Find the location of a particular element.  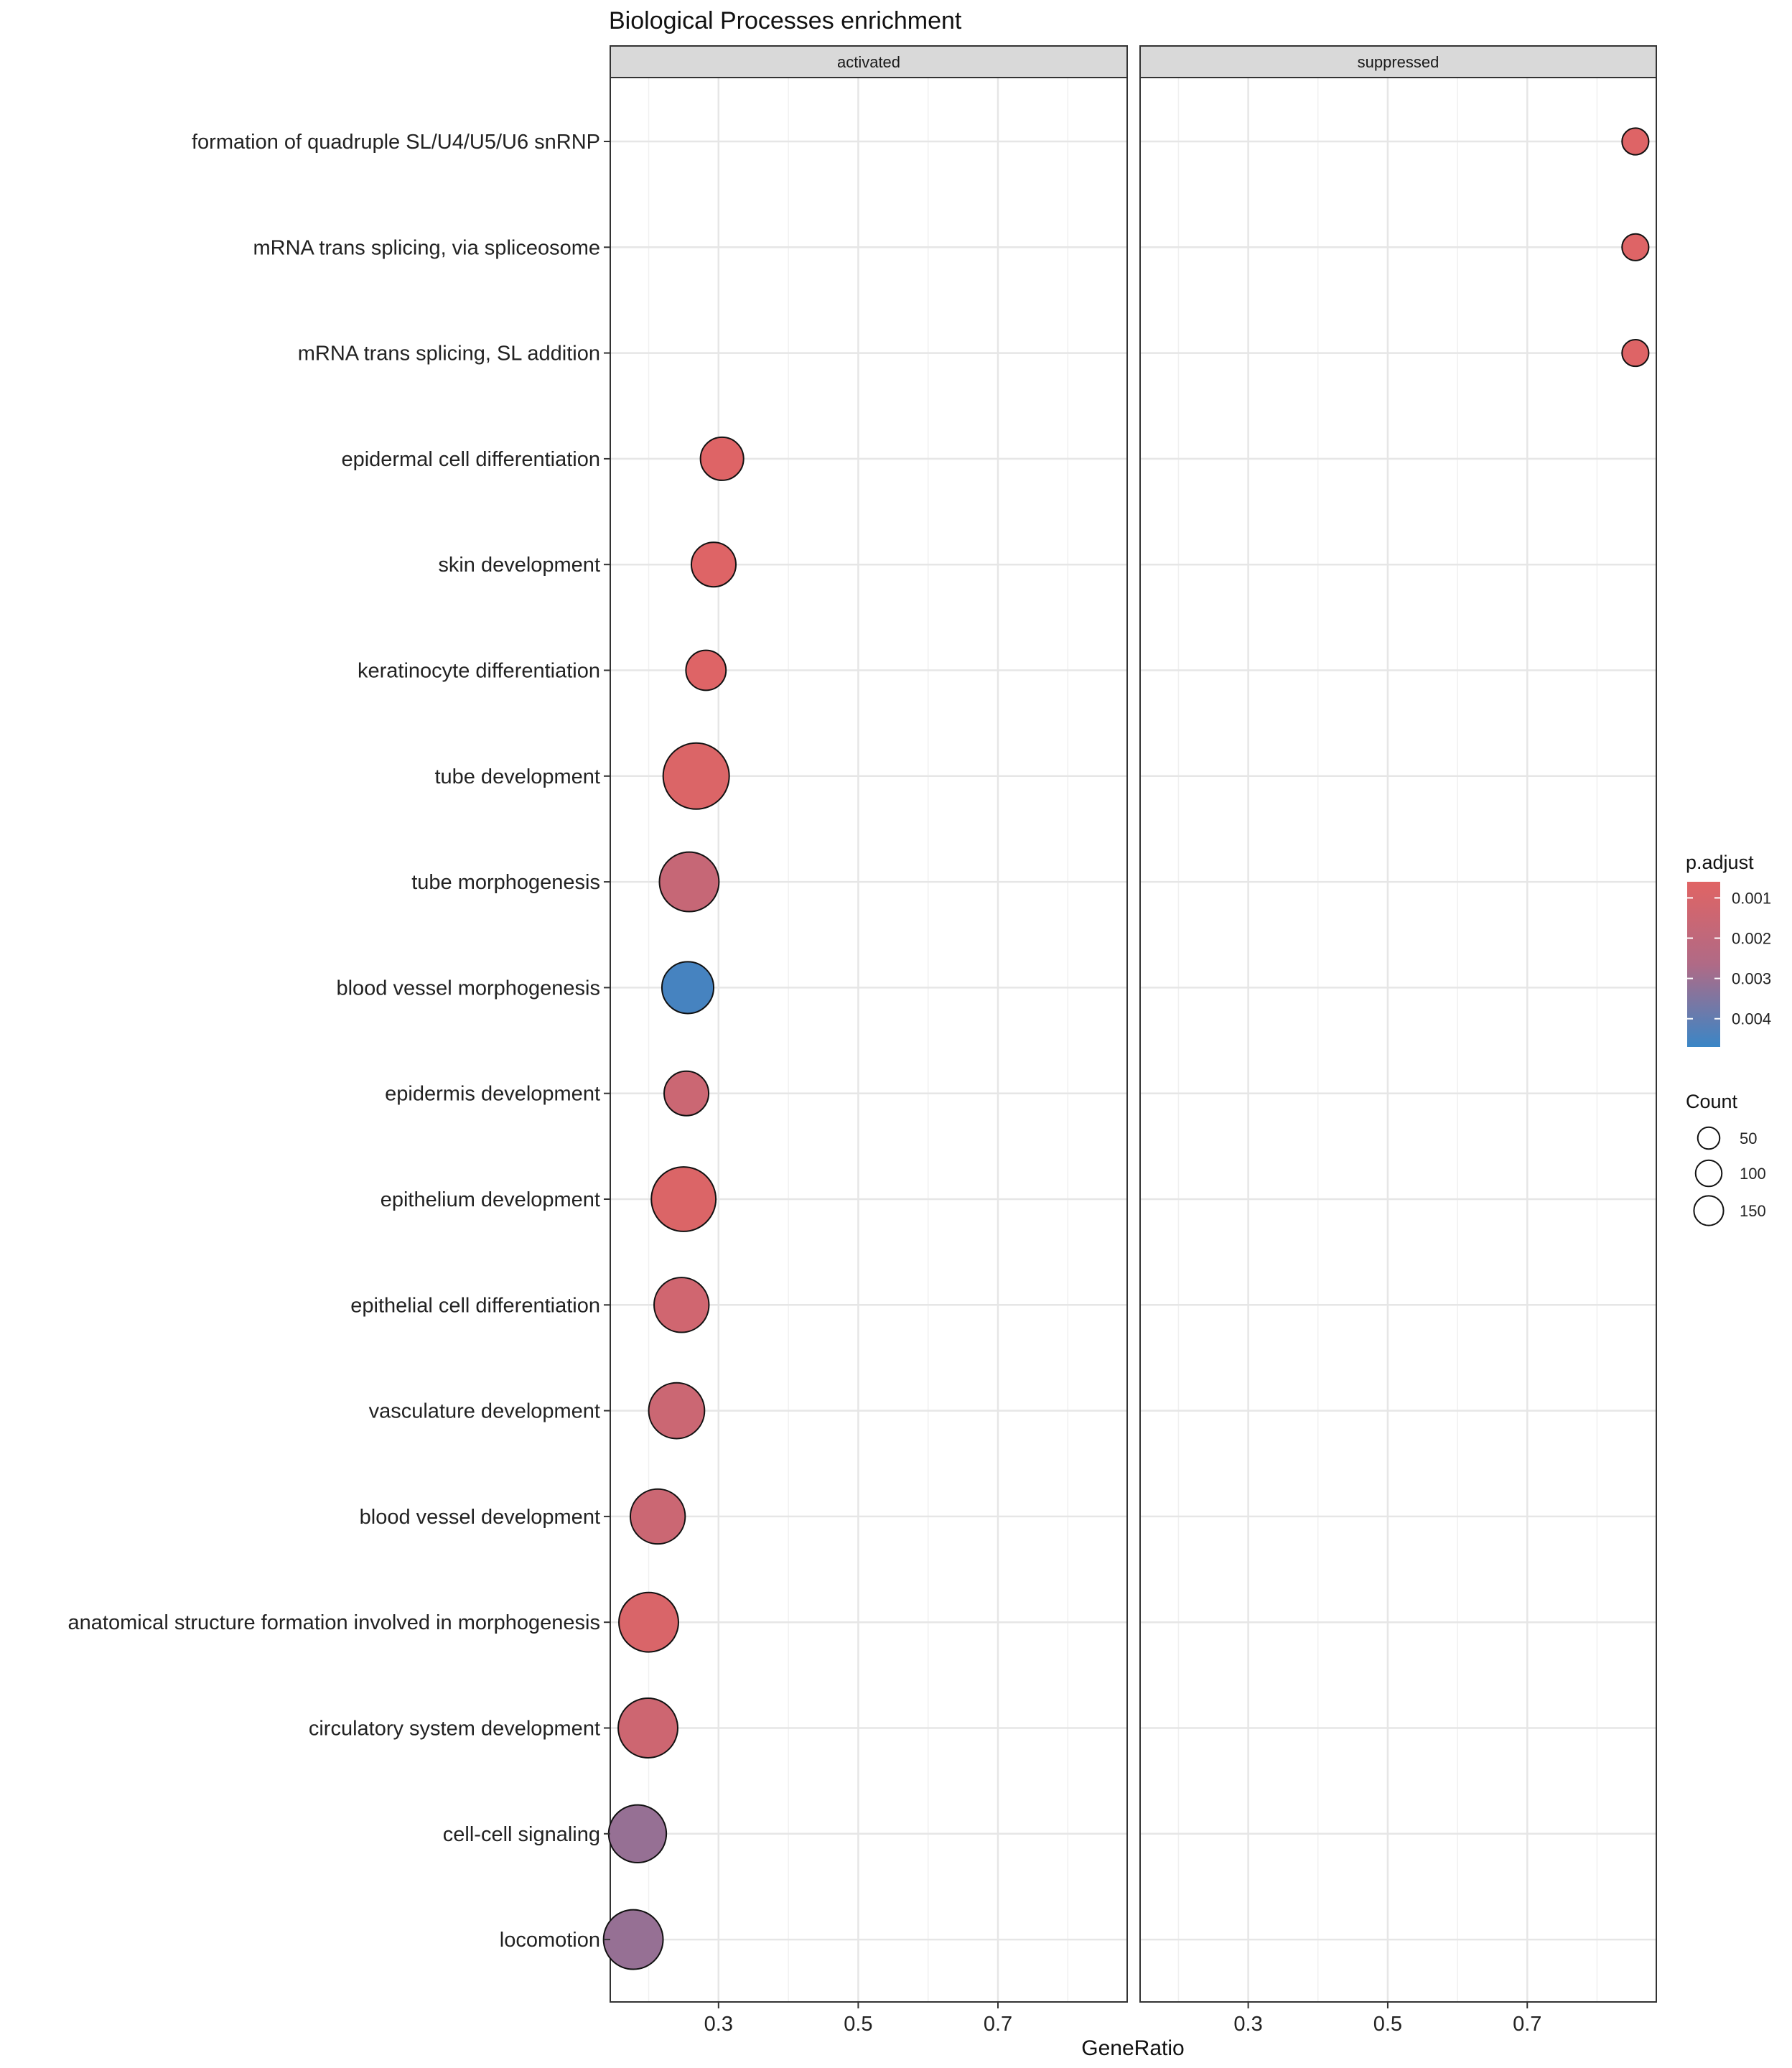

chart-title: Biological Processes enrichment is located at coordinates (785, 20).